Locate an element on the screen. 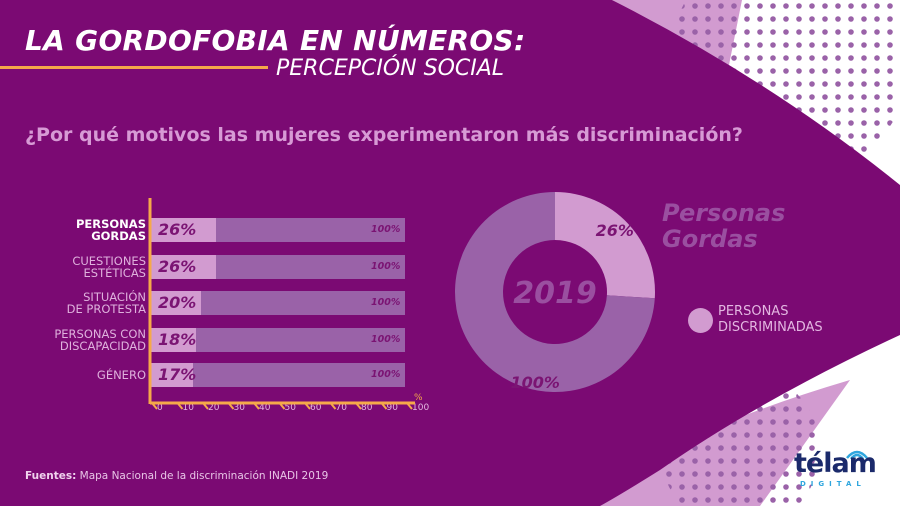 The width and height of the screenshot is (900, 506). x-tick-label: 100 is located at coordinates (421, 408).